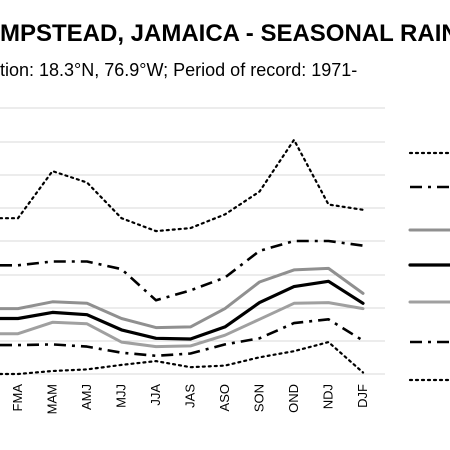  What do you see at coordinates (86, 397) in the screenshot?
I see `x-tick-label: AMJ` at bounding box center [86, 397].